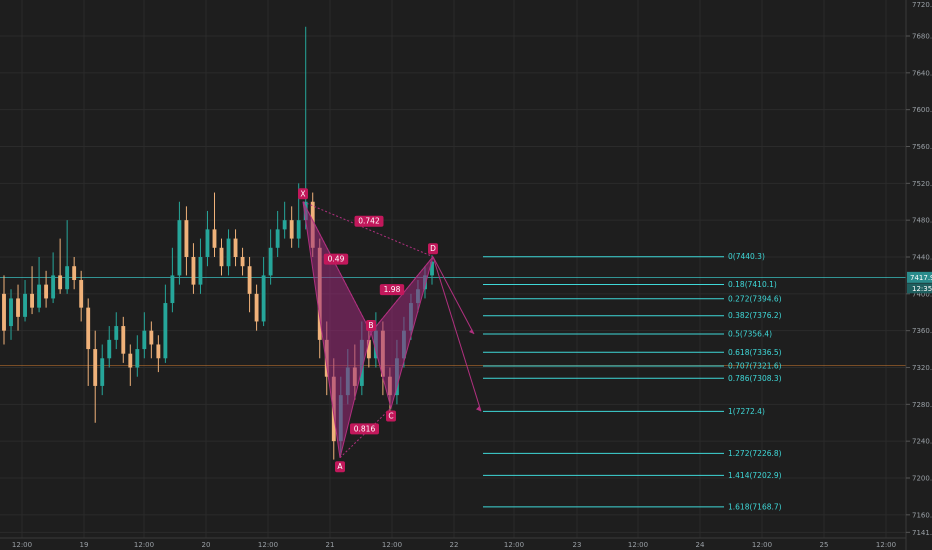 This screenshot has width=932, height=550. What do you see at coordinates (144, 545) in the screenshot?
I see `time-tick-label-2: 12:00` at bounding box center [144, 545].